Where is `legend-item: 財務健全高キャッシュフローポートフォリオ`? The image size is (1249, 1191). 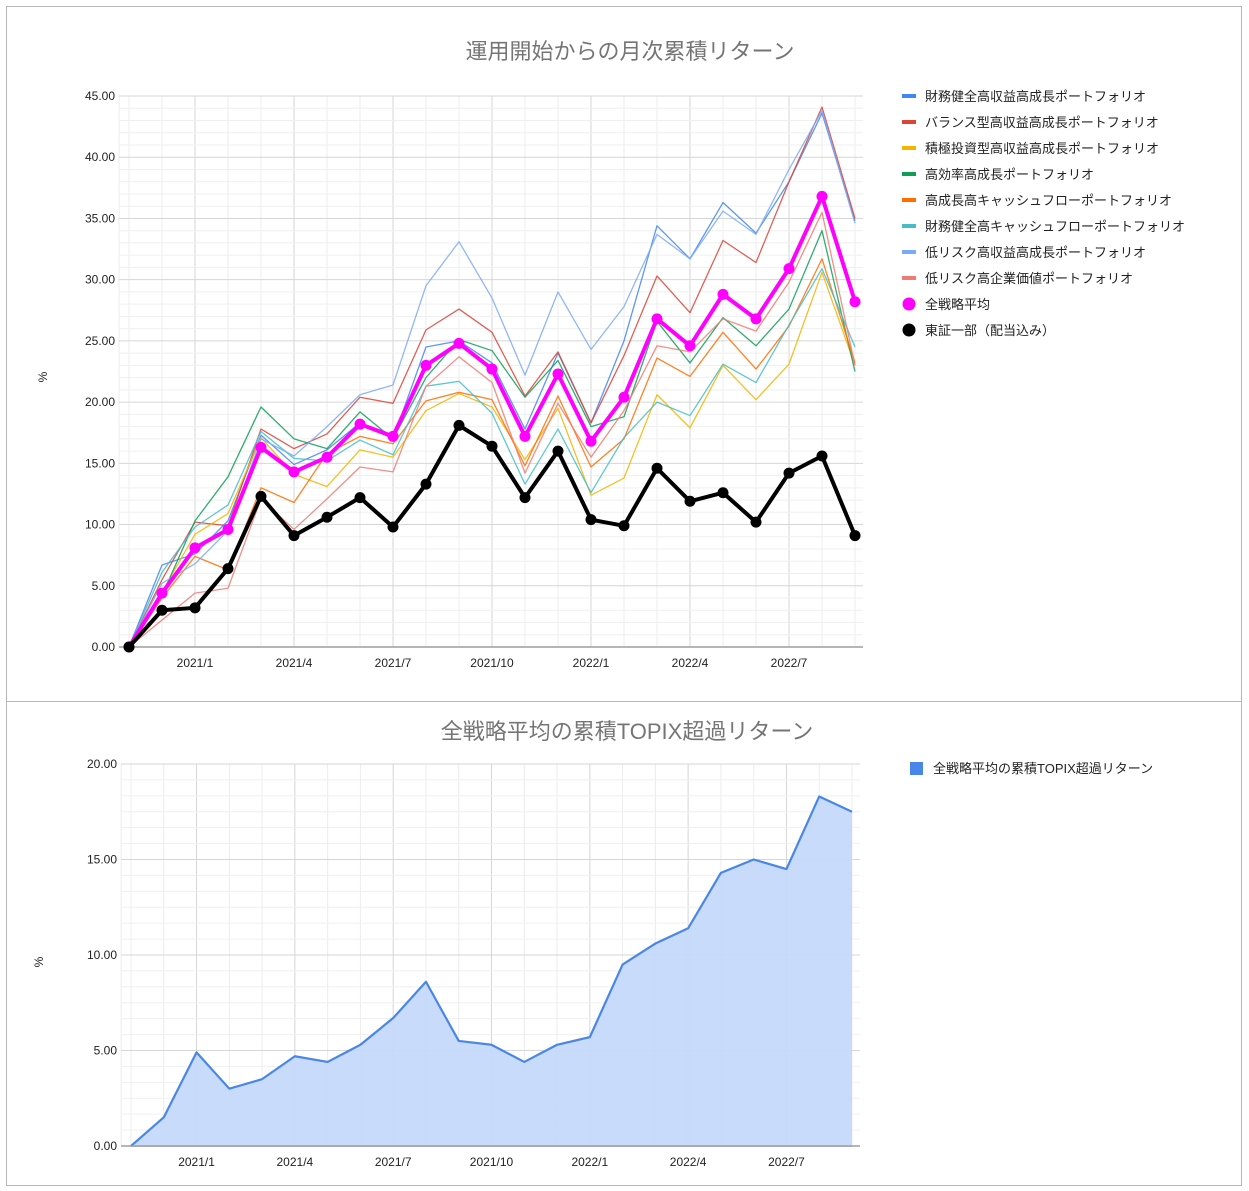 legend-item: 財務健全高キャッシュフローポートフォリオ is located at coordinates (1043, 226).